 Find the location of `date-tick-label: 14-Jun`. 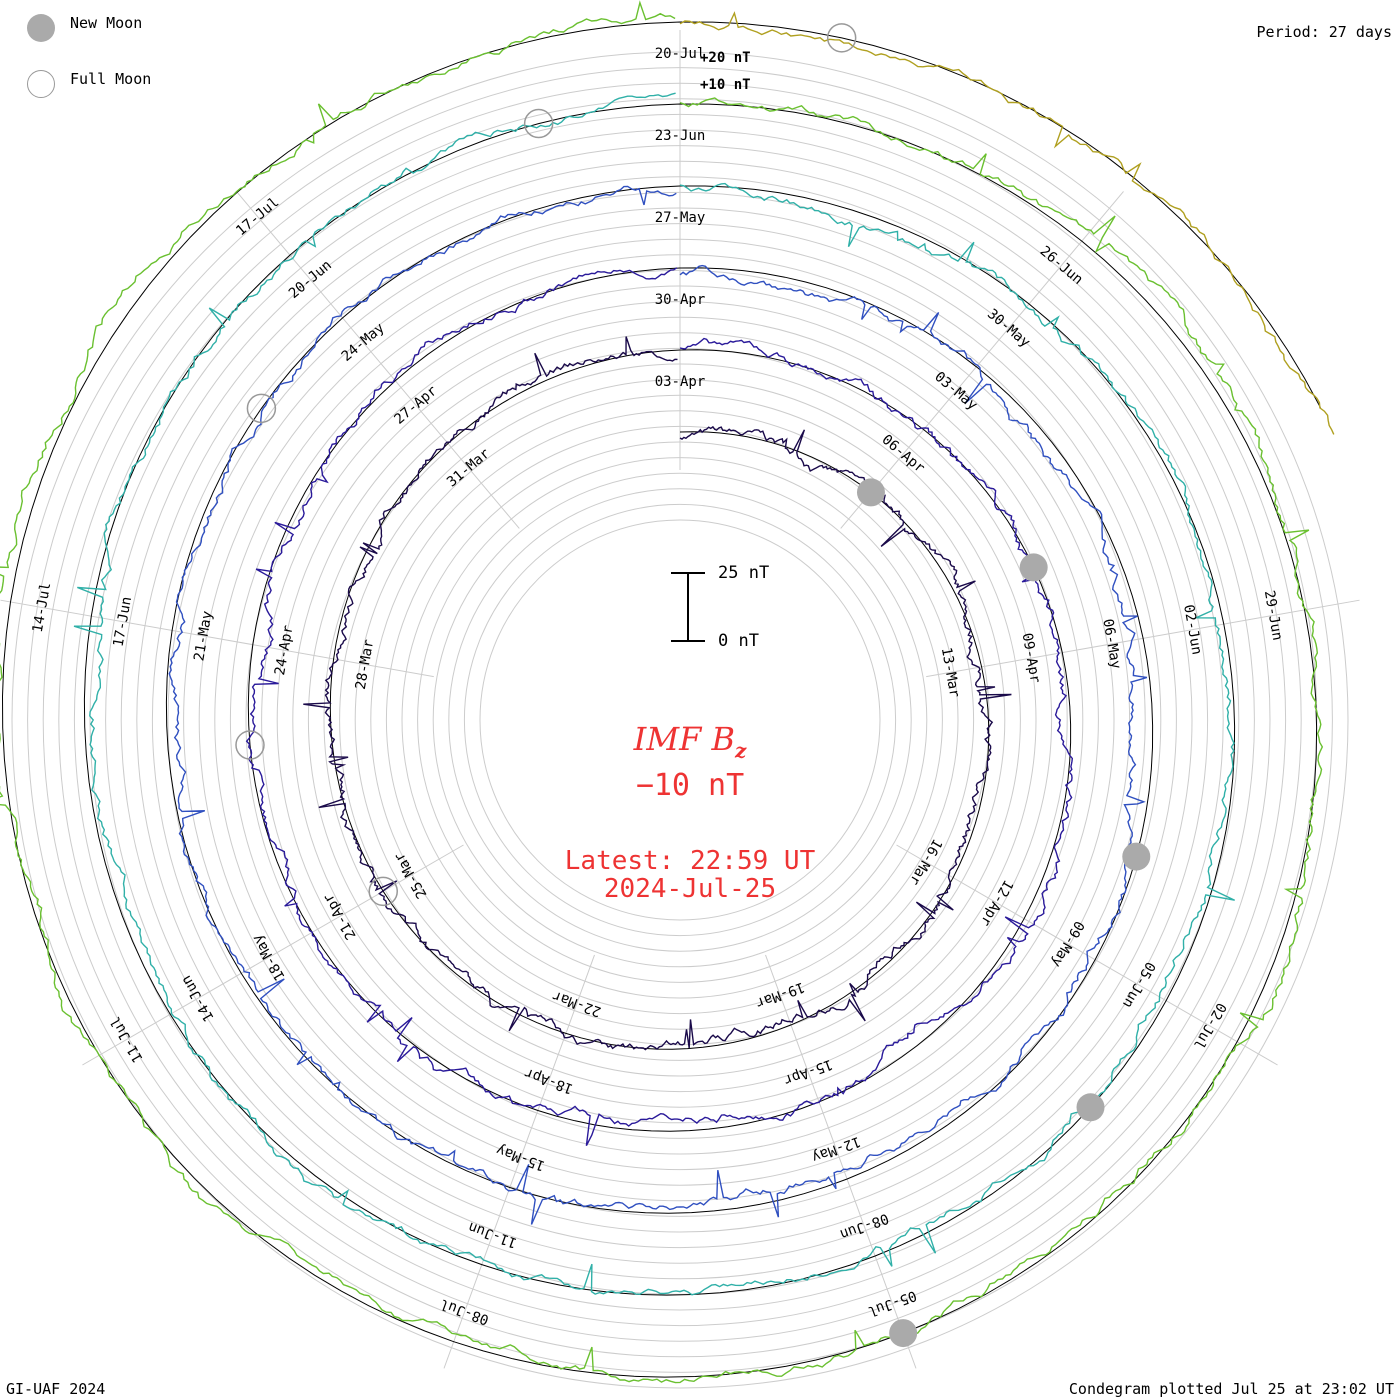

date-tick-label: 14-Jun is located at coordinates (197, 998).